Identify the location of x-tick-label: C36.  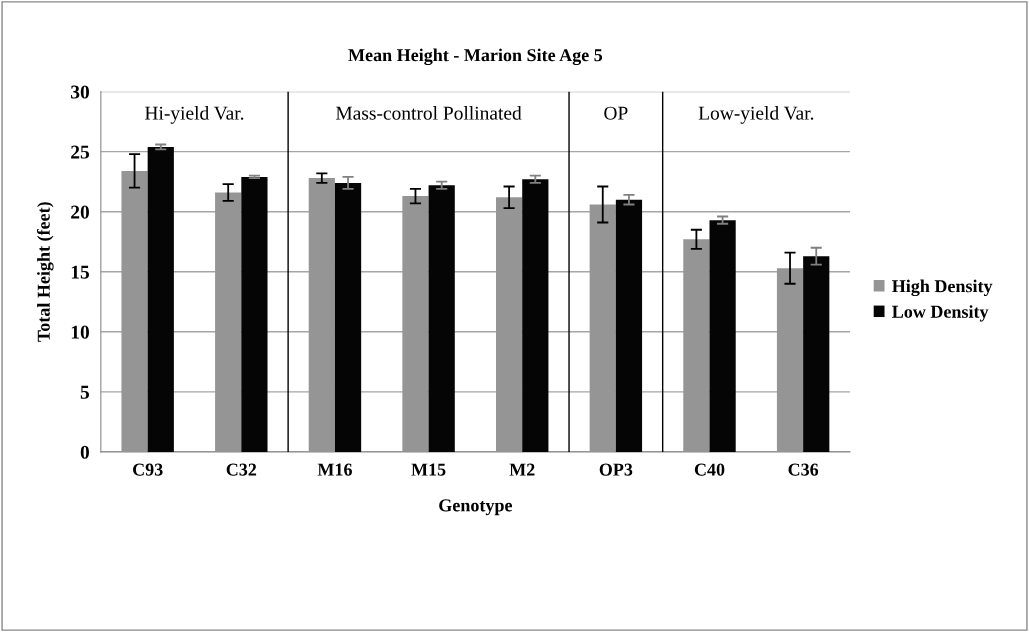
(803, 469).